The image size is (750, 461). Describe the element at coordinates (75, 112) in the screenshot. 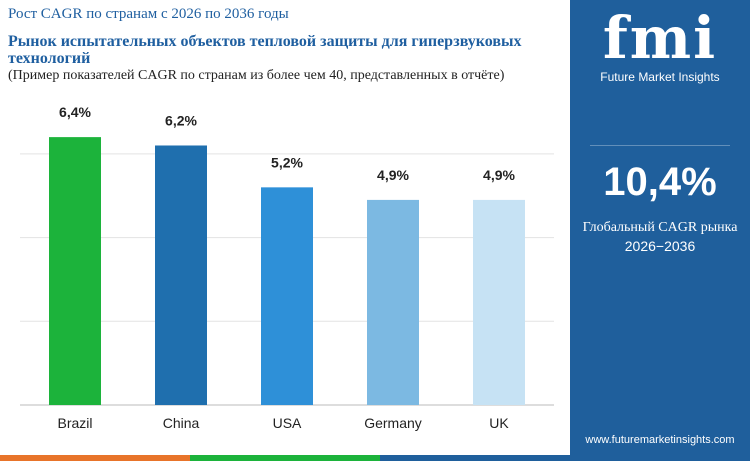

I see `value-label: 6,4%` at that location.